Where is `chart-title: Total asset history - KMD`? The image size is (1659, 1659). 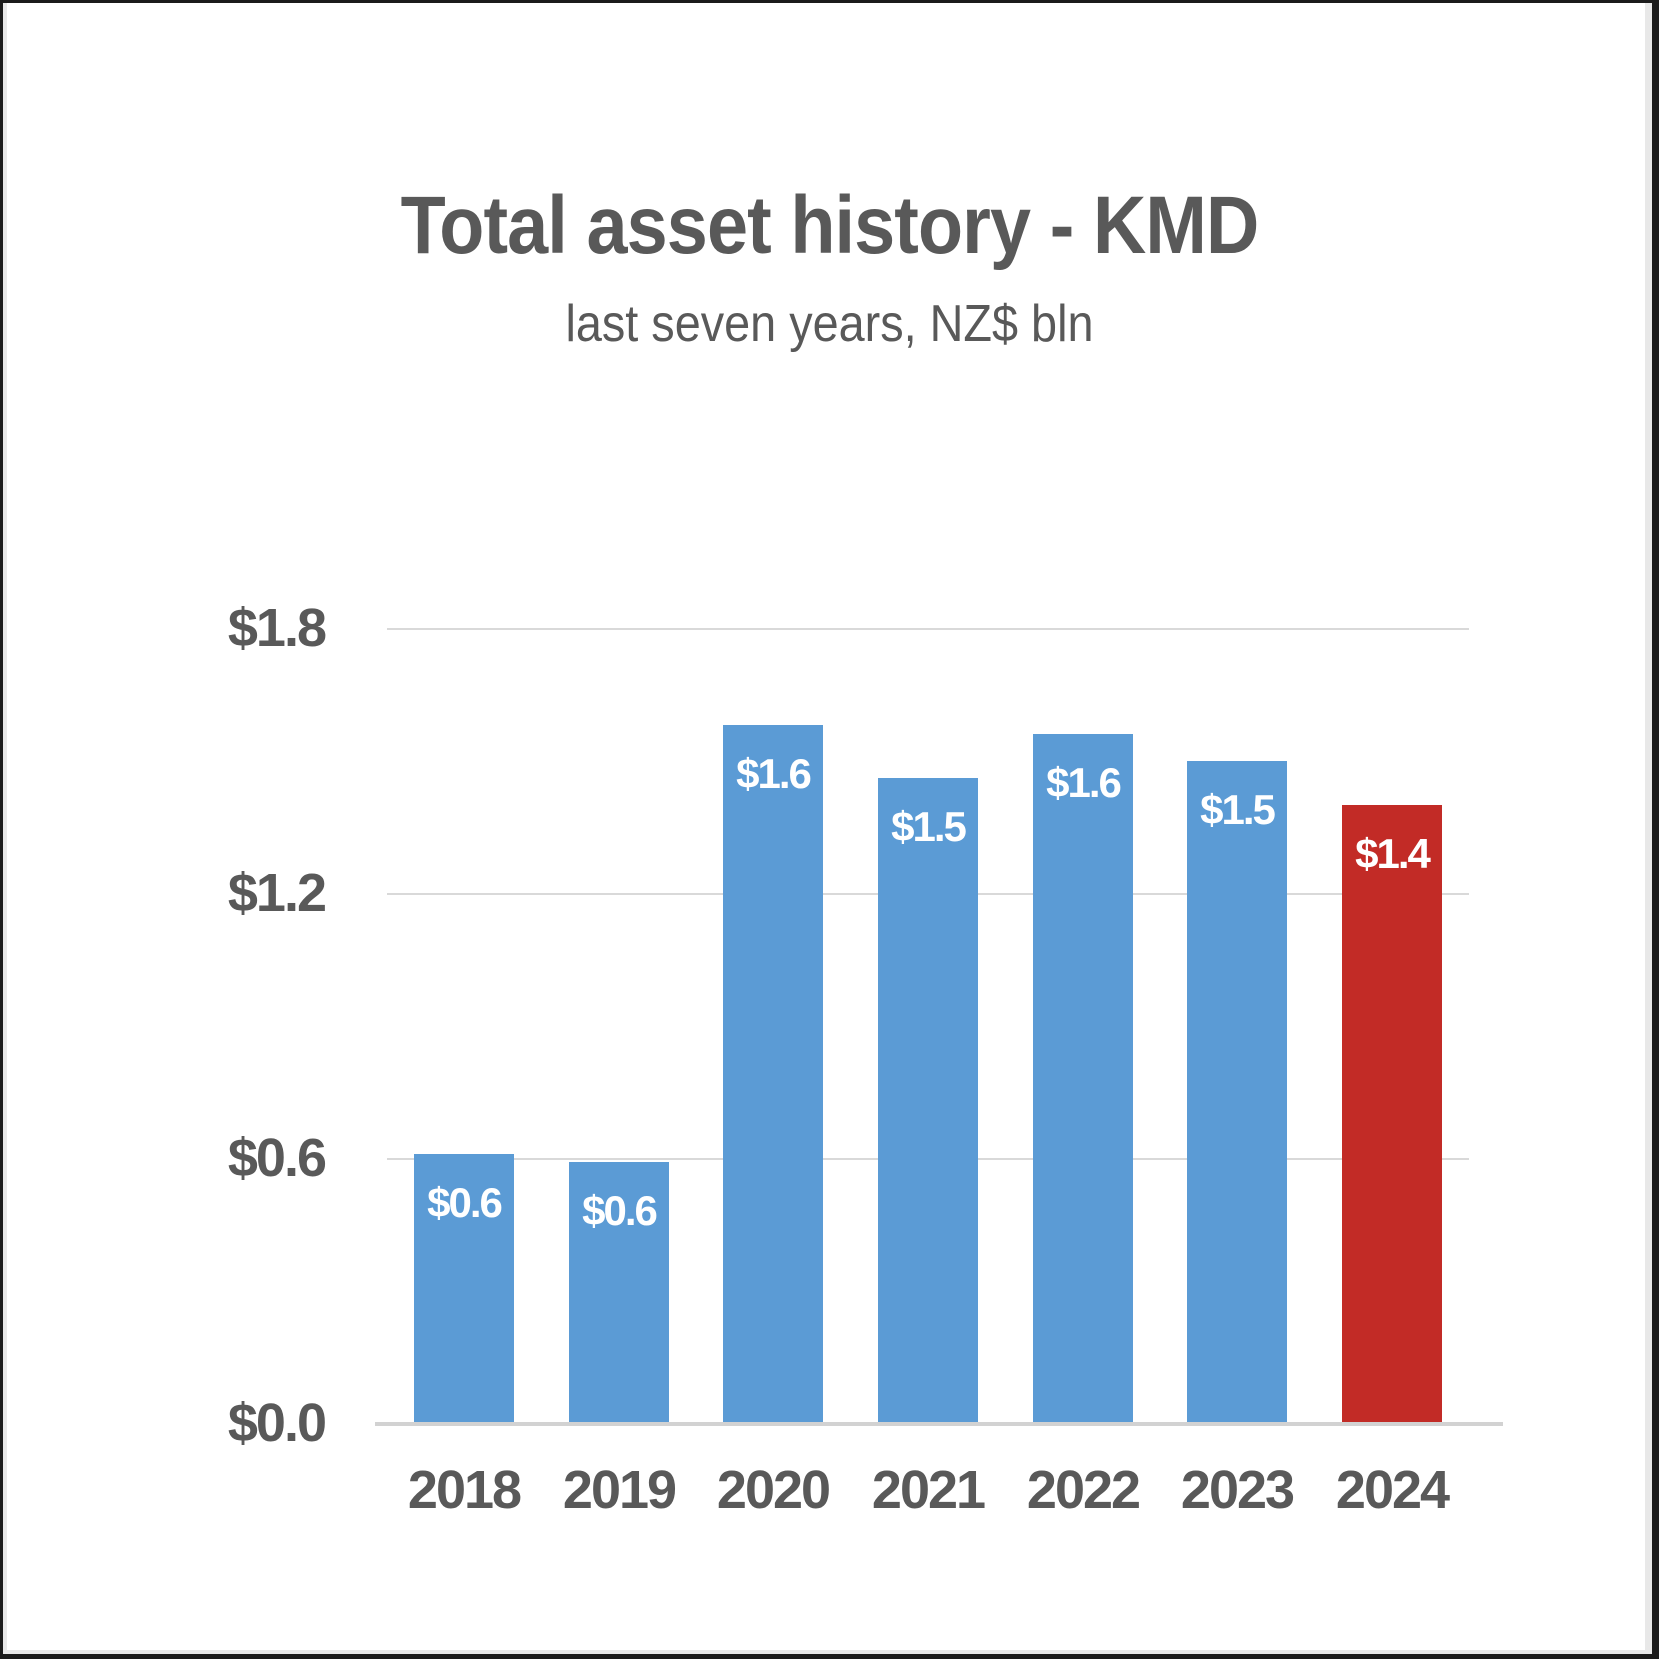
chart-title: Total asset history - KMD is located at coordinates (830, 225).